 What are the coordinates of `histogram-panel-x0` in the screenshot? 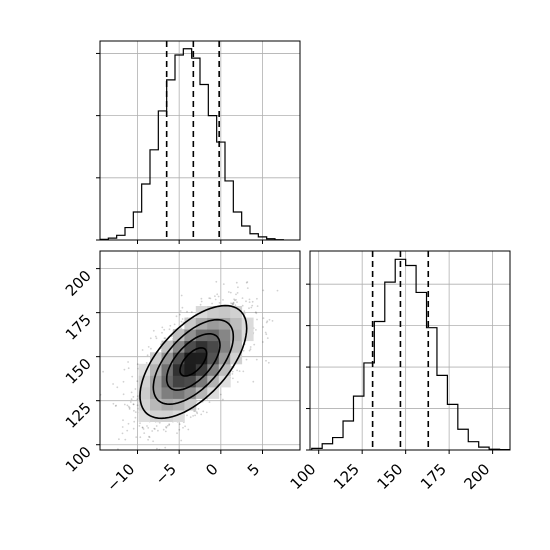 It's located at (198, 142).